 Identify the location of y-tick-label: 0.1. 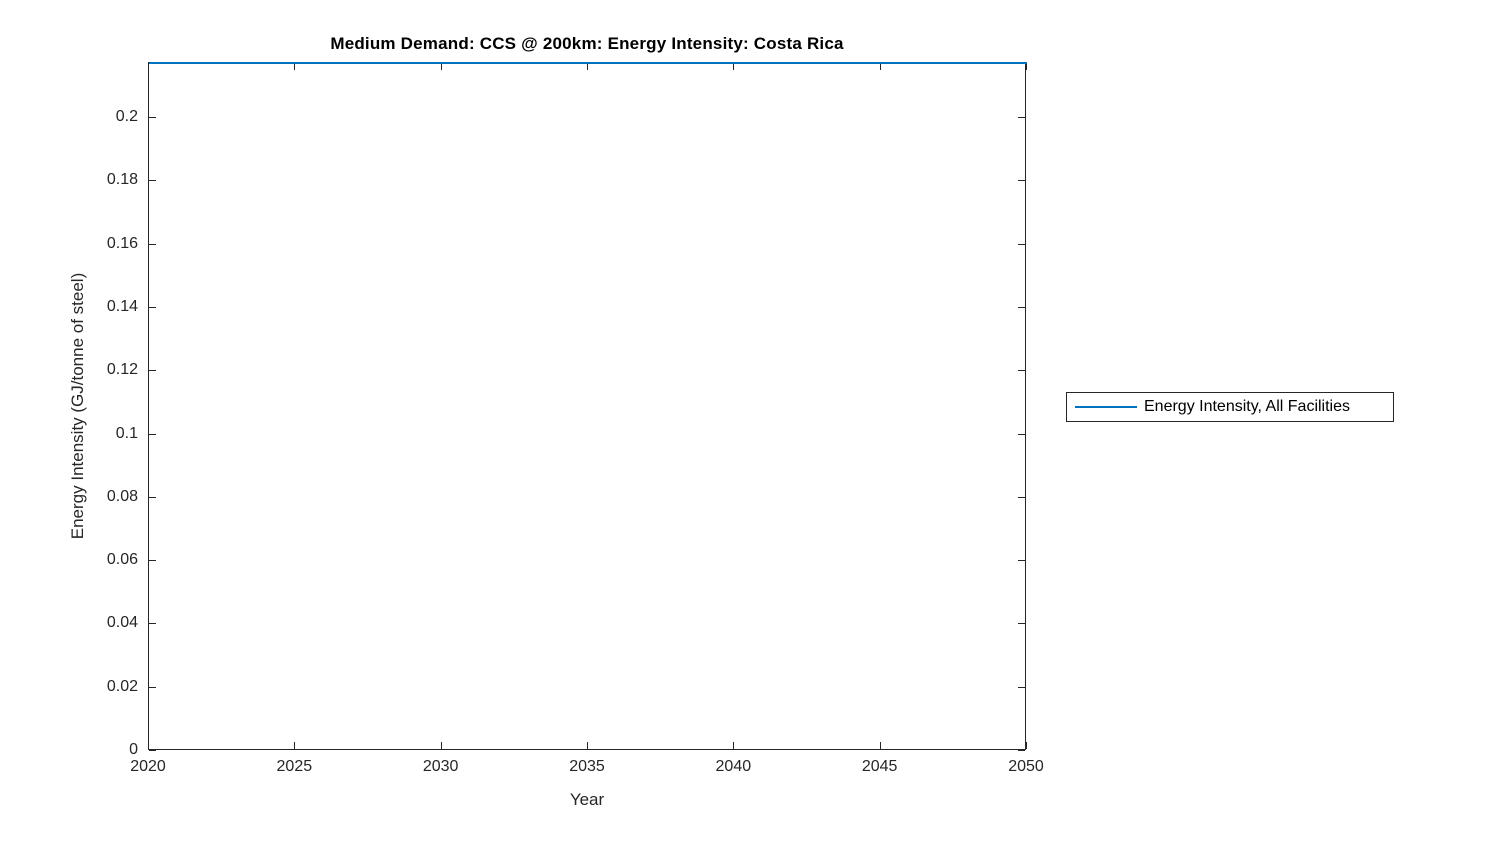
(126, 433).